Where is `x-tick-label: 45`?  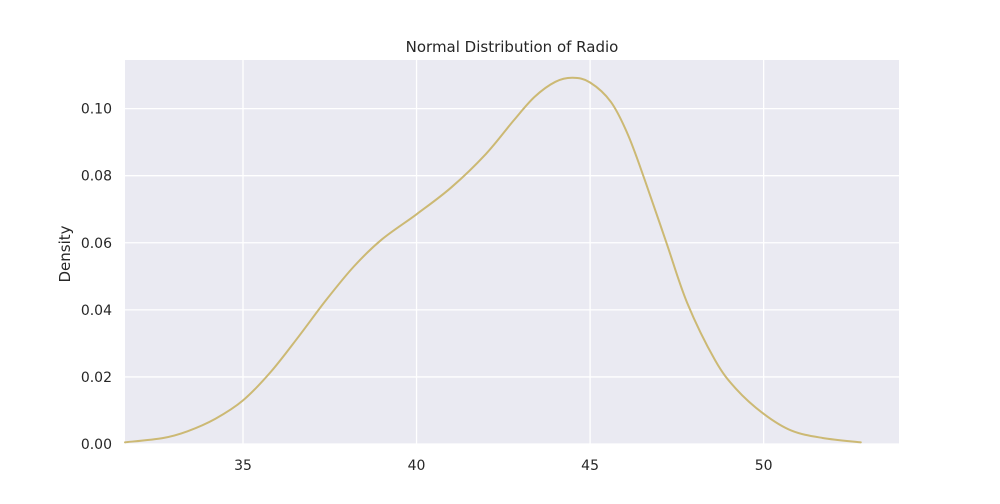 x-tick-label: 45 is located at coordinates (590, 466).